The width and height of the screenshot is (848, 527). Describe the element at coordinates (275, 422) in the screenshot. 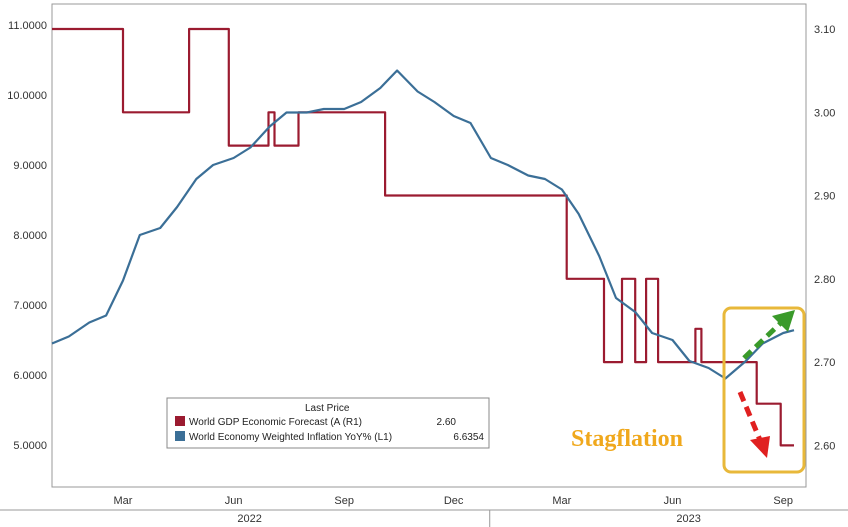

I see `legend-label-gdp: World GDP Economic Forecast (A (R1)` at that location.